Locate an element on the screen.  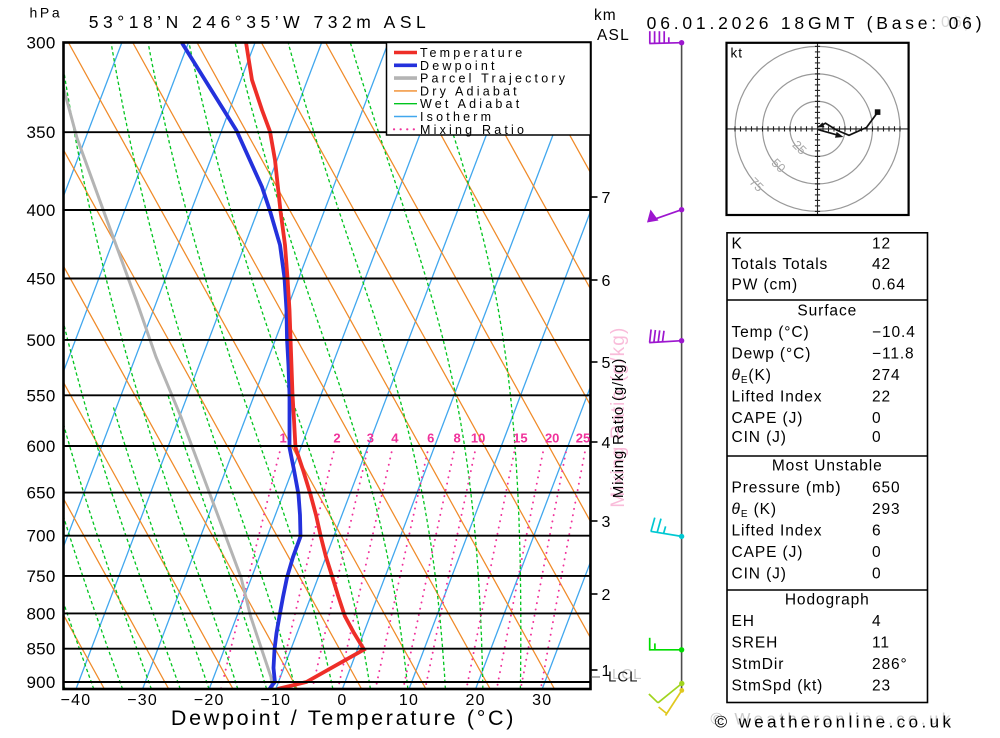
svg-text: 30 is located at coordinates (542, 700).